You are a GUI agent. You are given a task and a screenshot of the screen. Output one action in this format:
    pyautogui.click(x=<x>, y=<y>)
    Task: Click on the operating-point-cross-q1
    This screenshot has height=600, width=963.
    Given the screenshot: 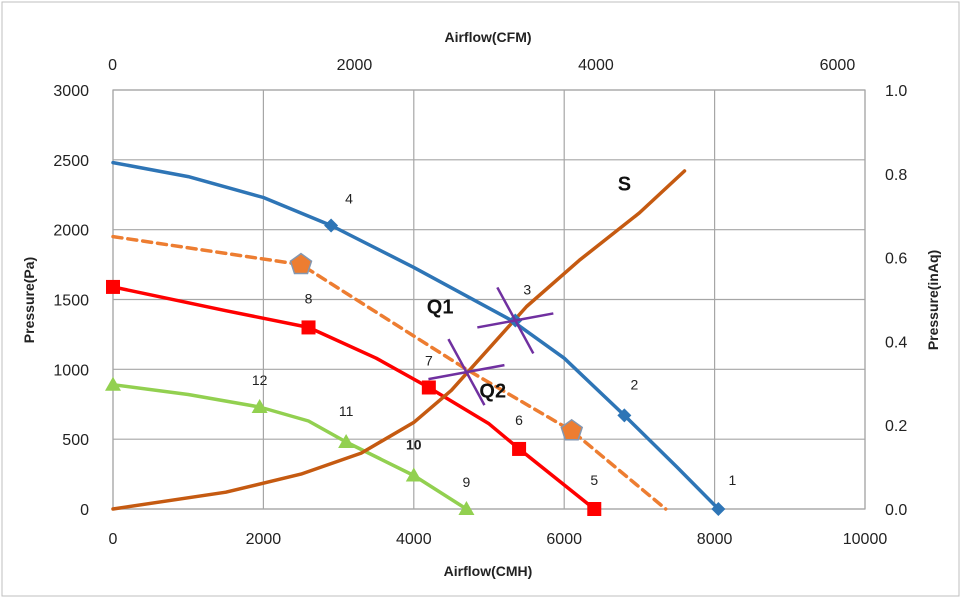 What is the action you would take?
    pyautogui.click(x=515, y=320)
    